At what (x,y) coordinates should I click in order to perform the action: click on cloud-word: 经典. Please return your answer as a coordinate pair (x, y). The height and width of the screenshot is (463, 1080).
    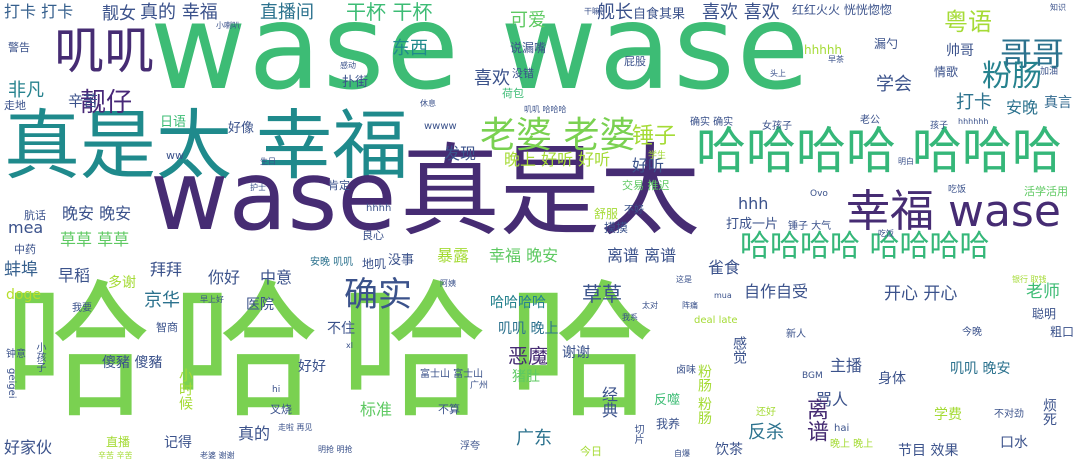
    Looking at the image, I should click on (608, 402).